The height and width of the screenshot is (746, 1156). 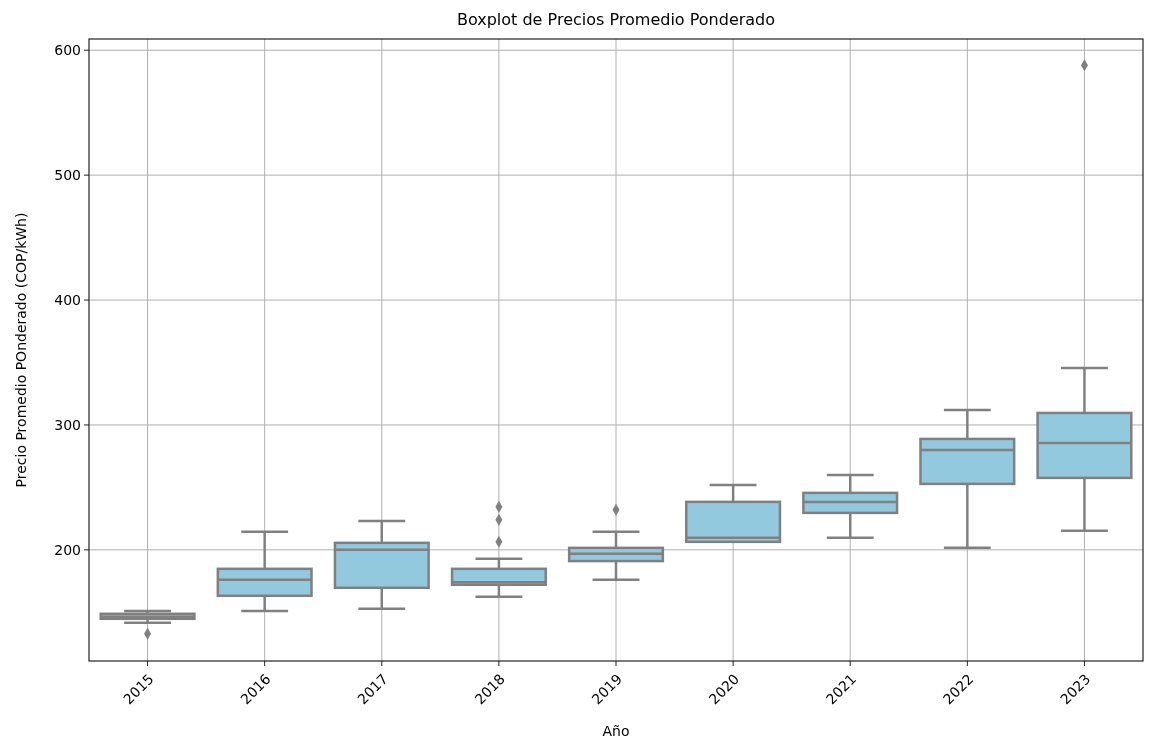 What do you see at coordinates (67, 175) in the screenshot?
I see `y-tick-label: 500` at bounding box center [67, 175].